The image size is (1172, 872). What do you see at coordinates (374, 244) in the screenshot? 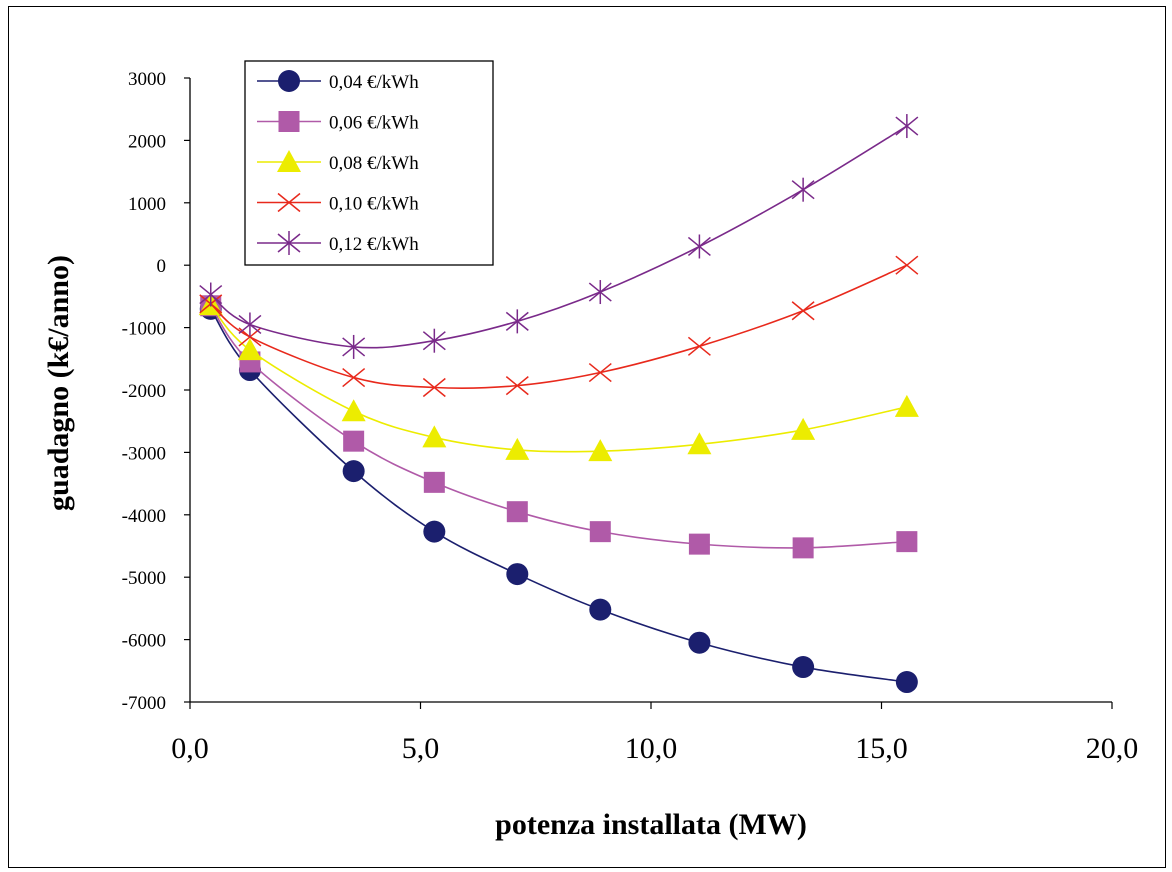
I see `legend-label: 0,12 €/kWh` at bounding box center [374, 244].